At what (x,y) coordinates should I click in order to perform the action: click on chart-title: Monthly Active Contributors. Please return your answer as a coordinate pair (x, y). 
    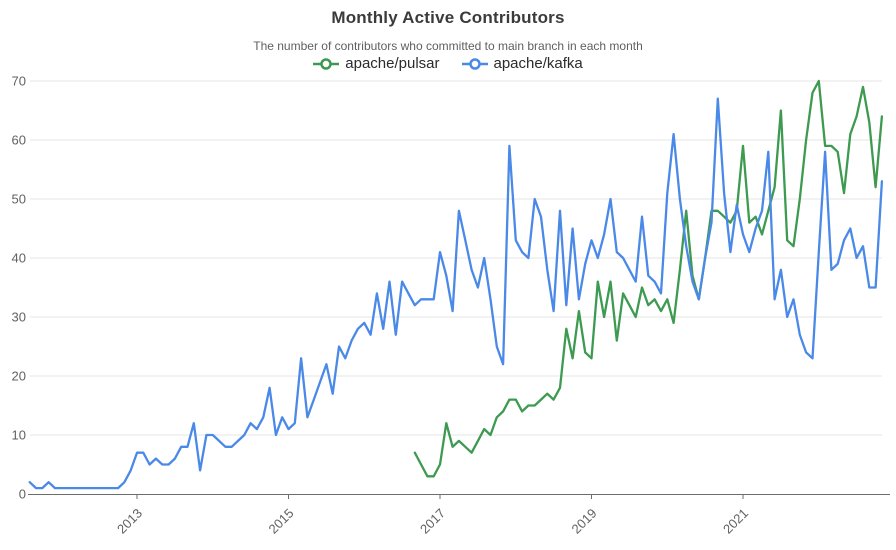
    Looking at the image, I should click on (448, 17).